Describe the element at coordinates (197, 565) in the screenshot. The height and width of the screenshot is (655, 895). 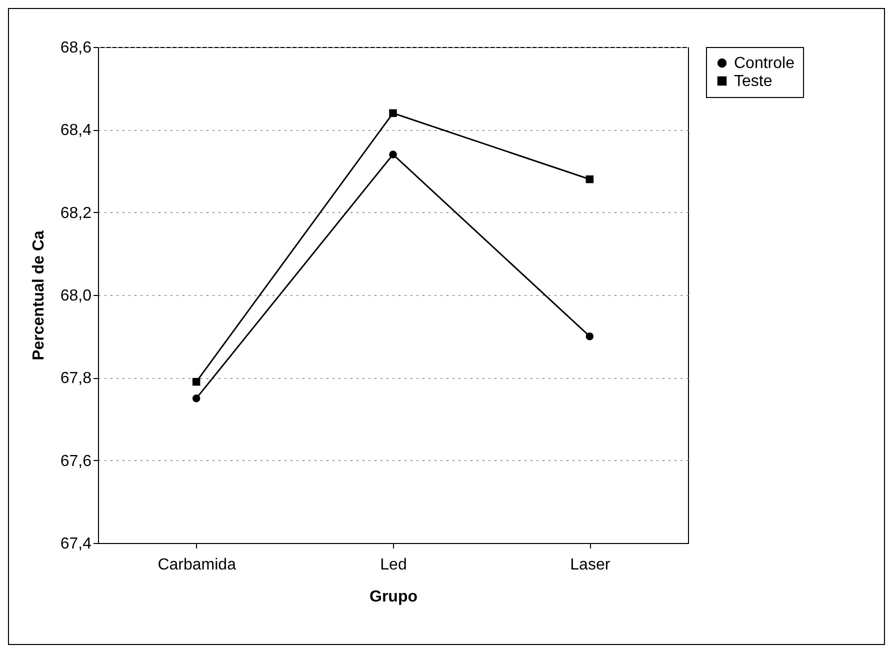
I see `x-tick-label: Carbamida` at that location.